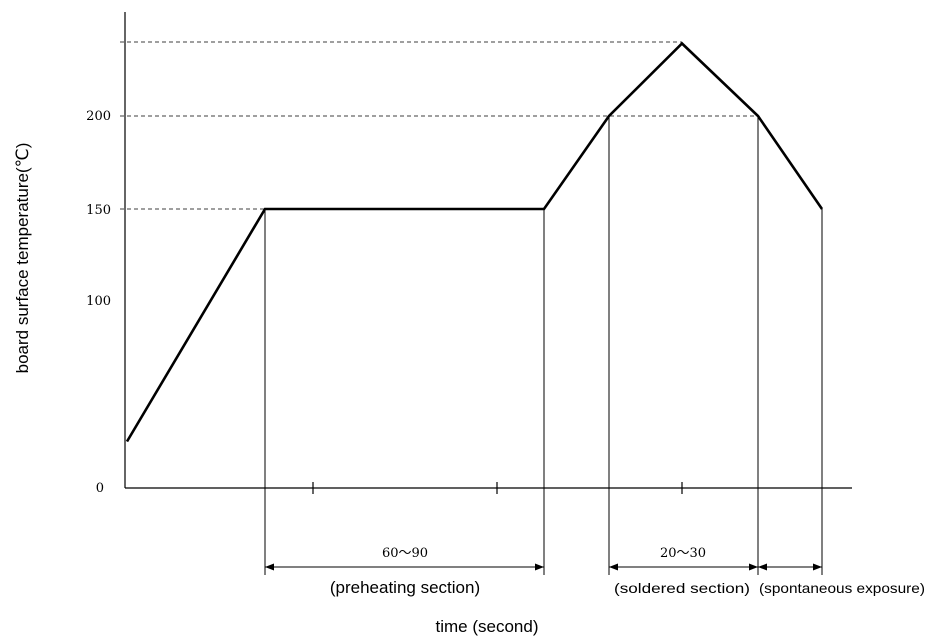 This screenshot has width=930, height=642. Describe the element at coordinates (487, 626) in the screenshot. I see `x-axis-title: time (second)` at that location.